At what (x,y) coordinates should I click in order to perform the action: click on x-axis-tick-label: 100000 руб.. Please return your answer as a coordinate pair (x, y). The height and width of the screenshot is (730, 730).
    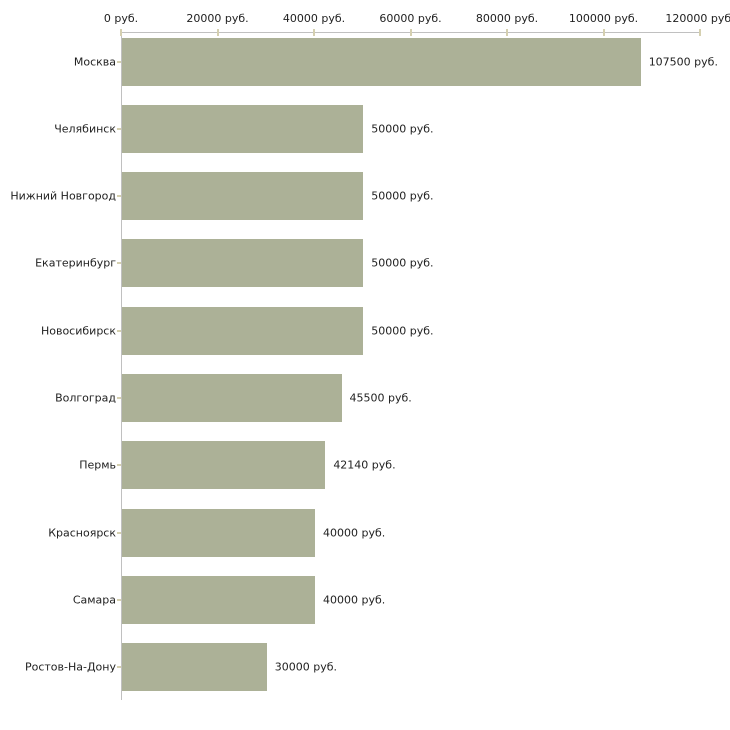
    Looking at the image, I should click on (603, 18).